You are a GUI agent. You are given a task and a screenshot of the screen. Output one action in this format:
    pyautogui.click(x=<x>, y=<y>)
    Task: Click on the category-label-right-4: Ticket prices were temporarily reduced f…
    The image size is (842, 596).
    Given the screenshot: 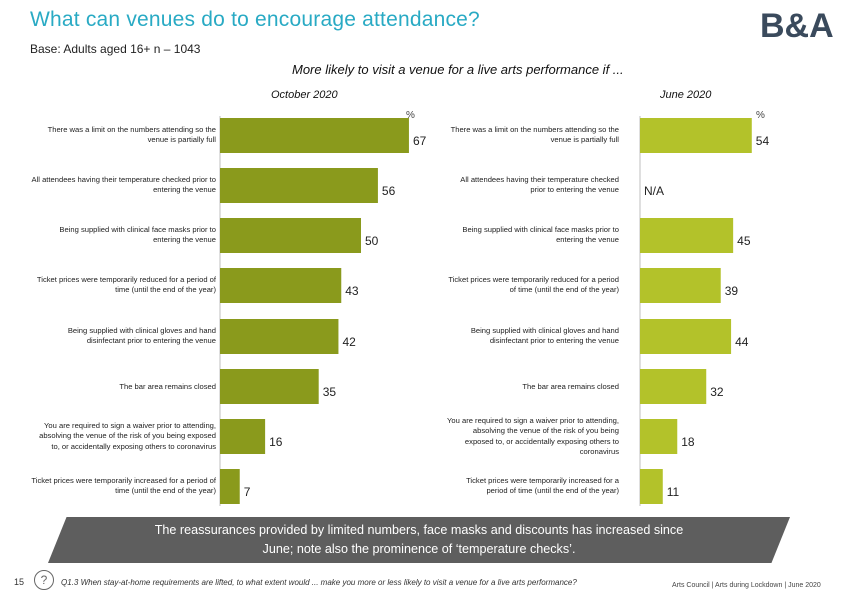 What is the action you would take?
    pyautogui.click(x=533, y=285)
    